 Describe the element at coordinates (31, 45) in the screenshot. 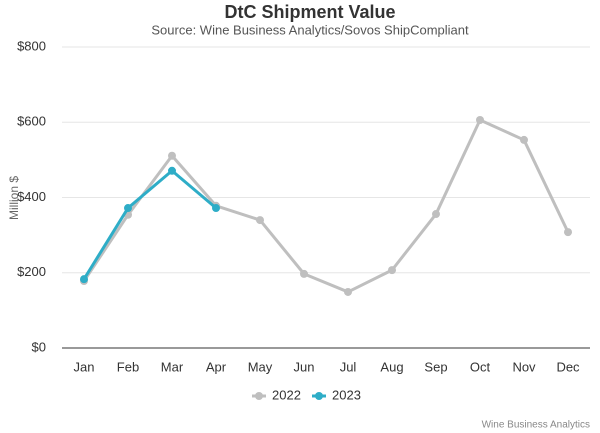

I see `y-tick-label: $800` at that location.